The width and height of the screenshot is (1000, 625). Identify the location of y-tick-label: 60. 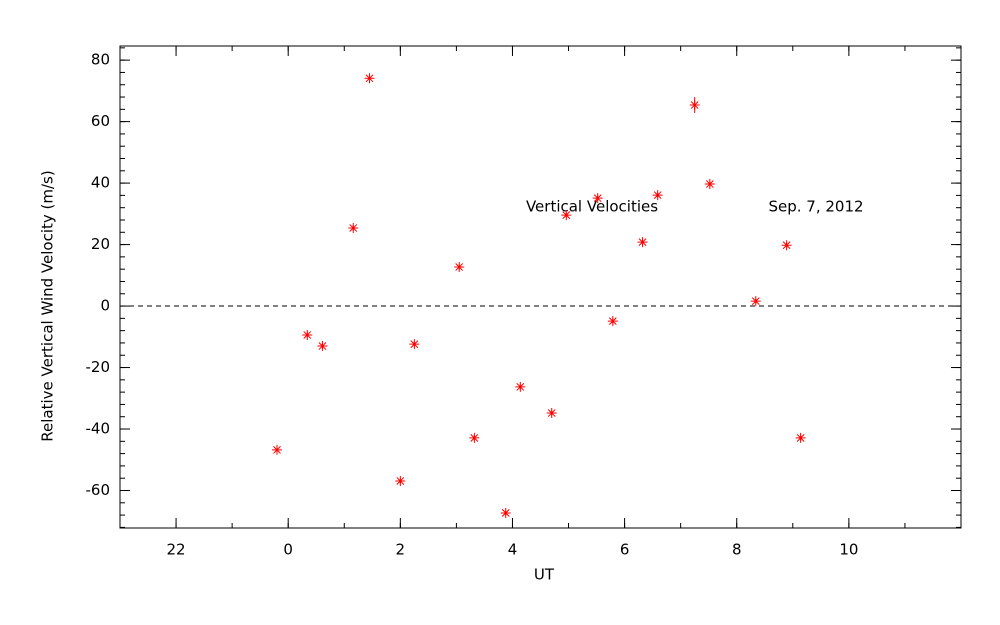
(100, 121).